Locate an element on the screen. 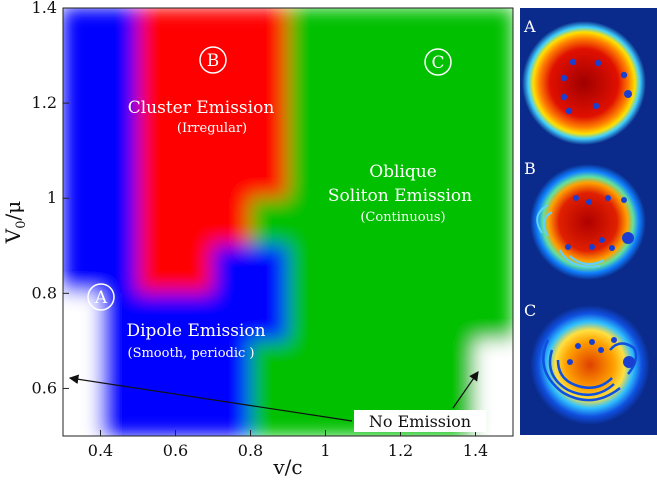  panel-b-disc is located at coordinates (588, 222).